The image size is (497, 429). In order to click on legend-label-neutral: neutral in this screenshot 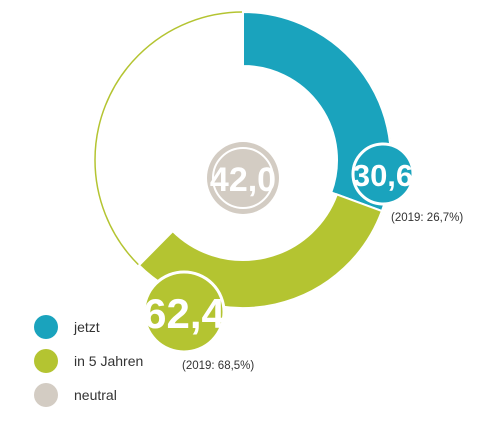, I will do `click(95, 395)`.